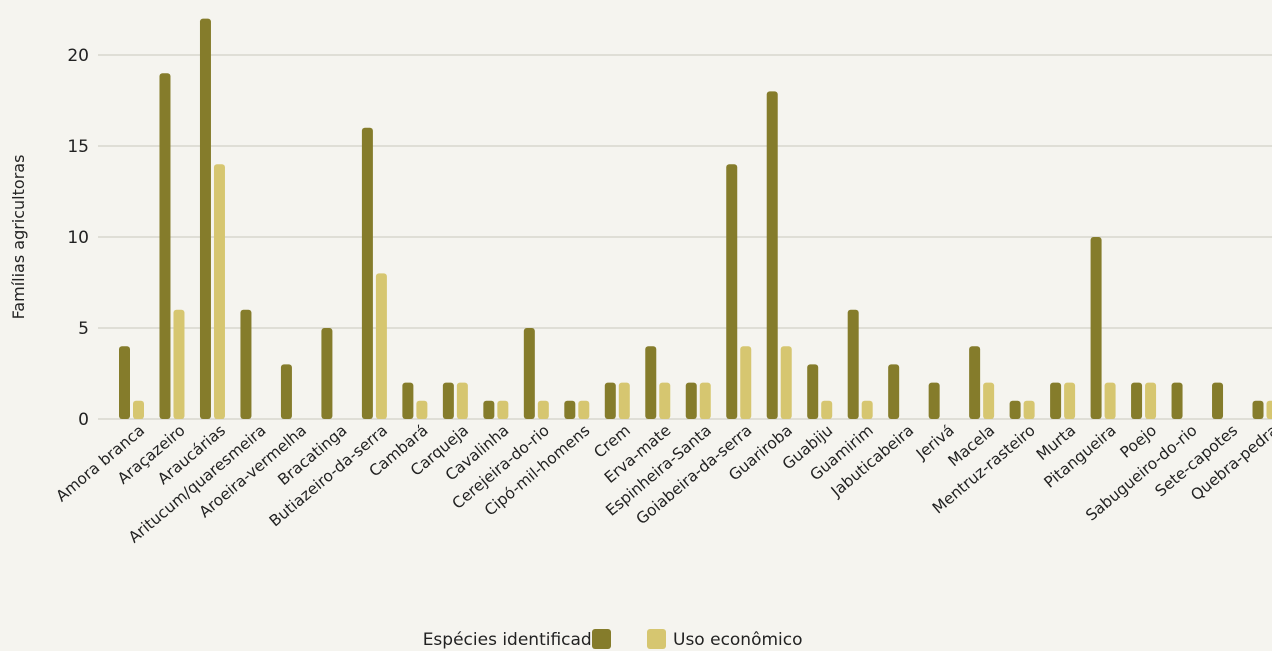 This screenshot has width=1272, height=651. I want to click on legend-swatch-especies, so click(601, 639).